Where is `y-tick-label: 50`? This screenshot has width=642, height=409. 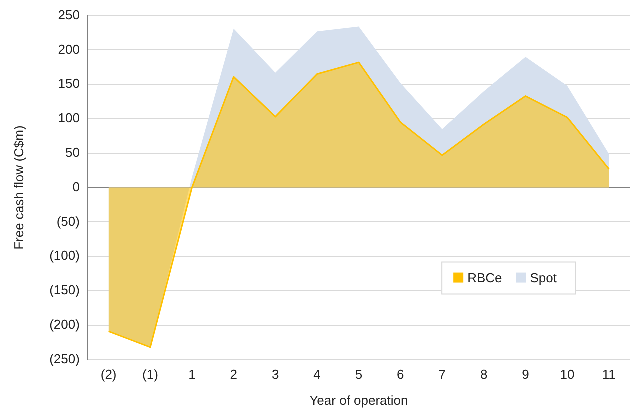
y-tick-label: 50 is located at coordinates (72, 152).